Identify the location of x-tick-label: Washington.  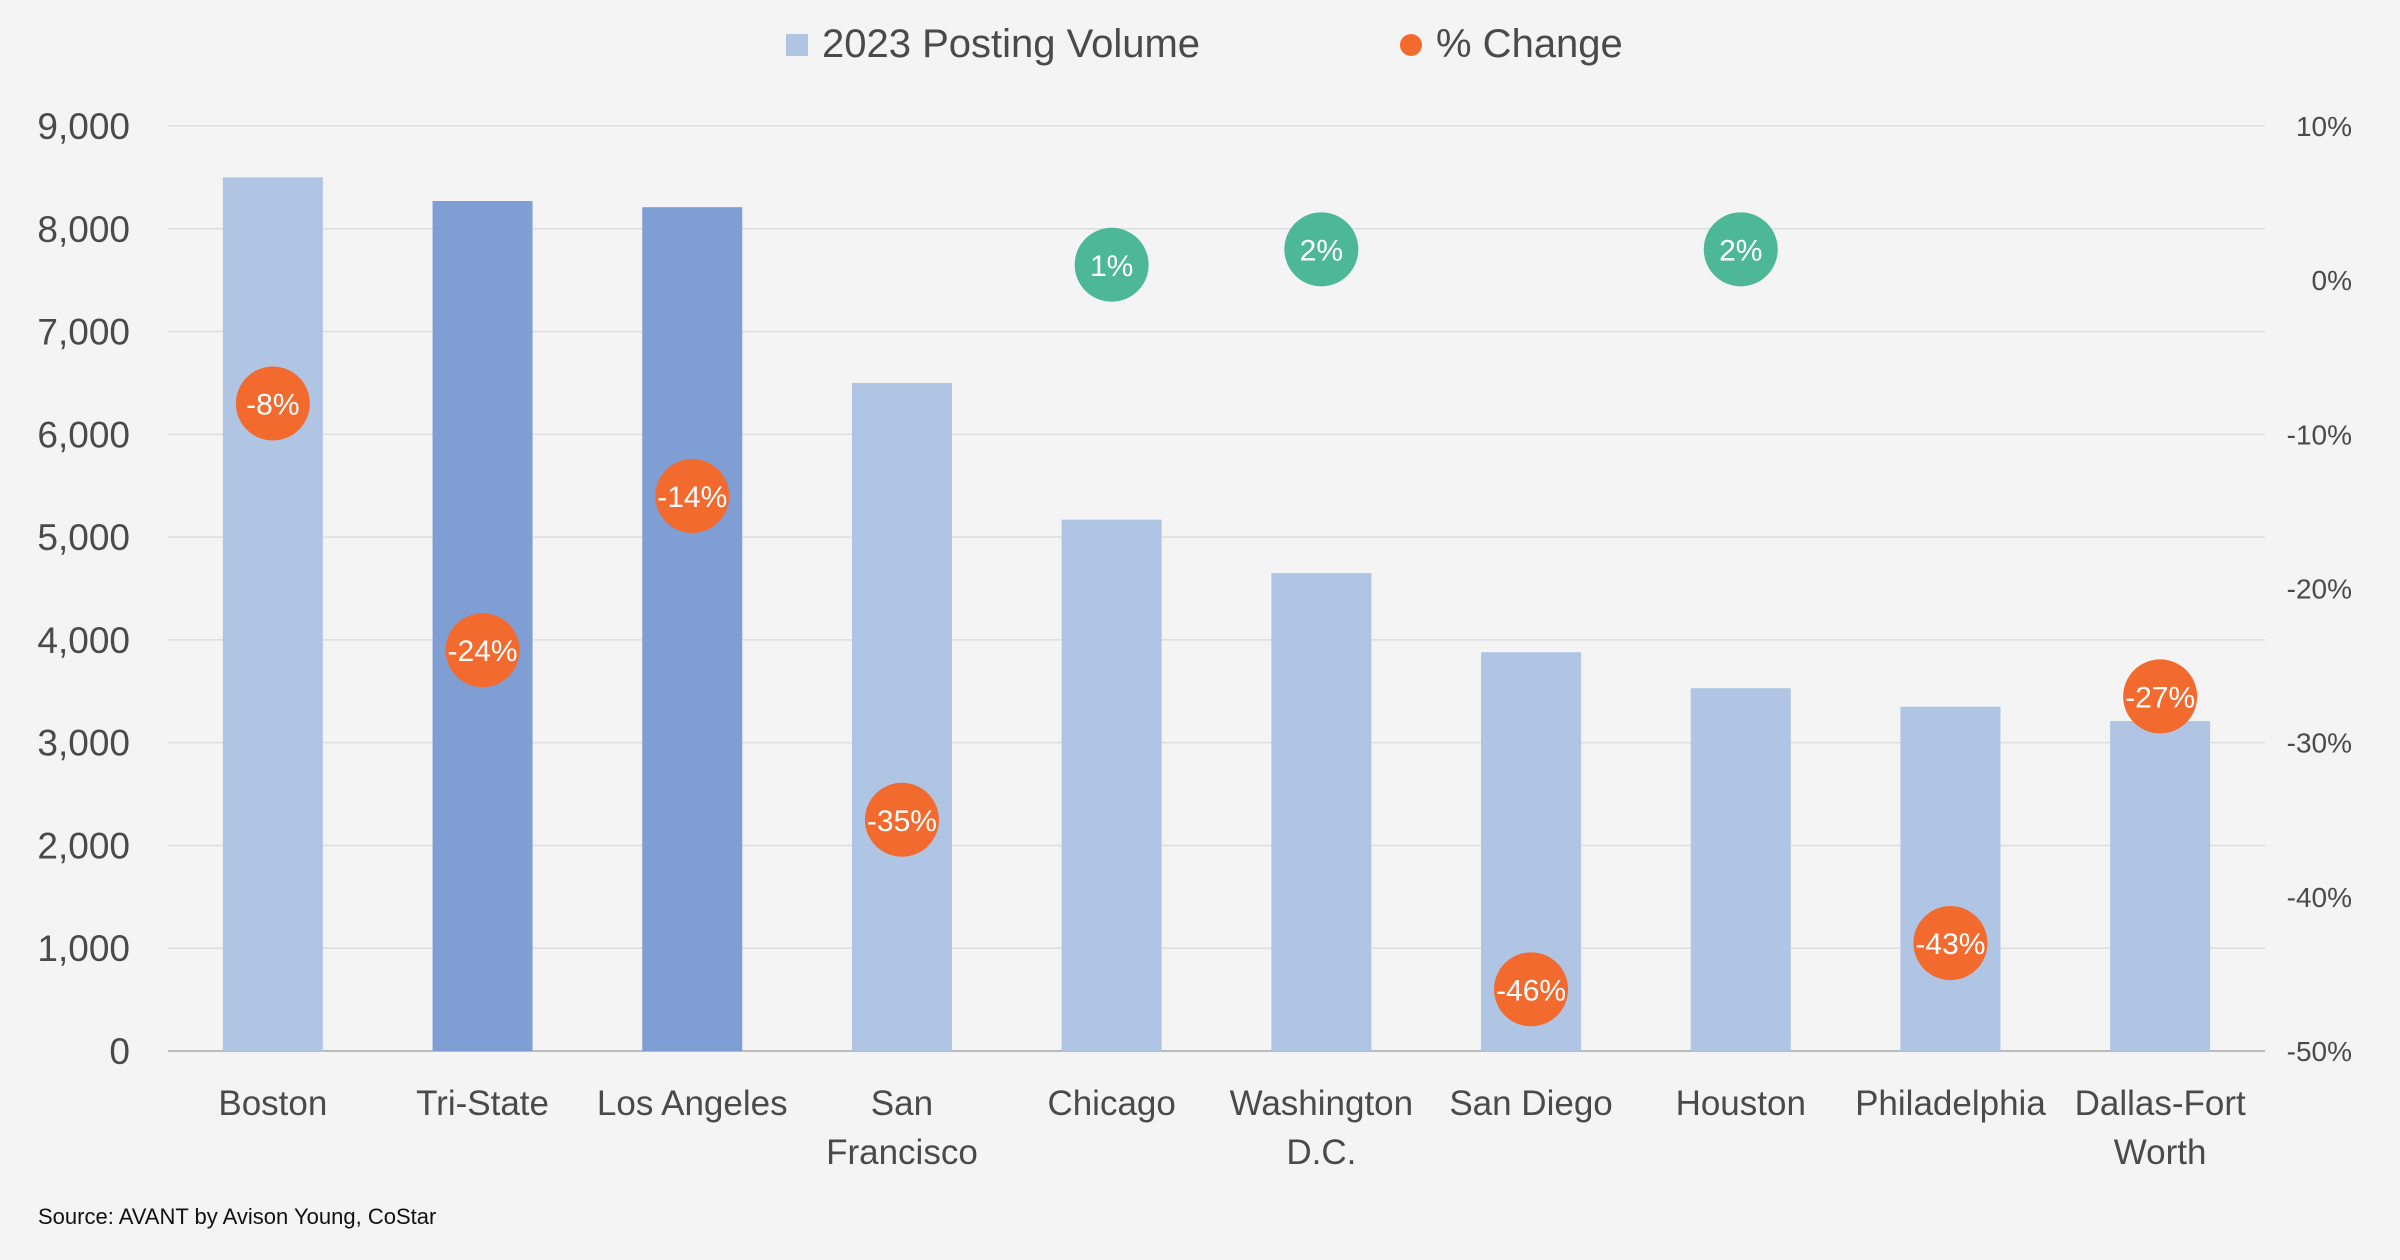
(1322, 1103).